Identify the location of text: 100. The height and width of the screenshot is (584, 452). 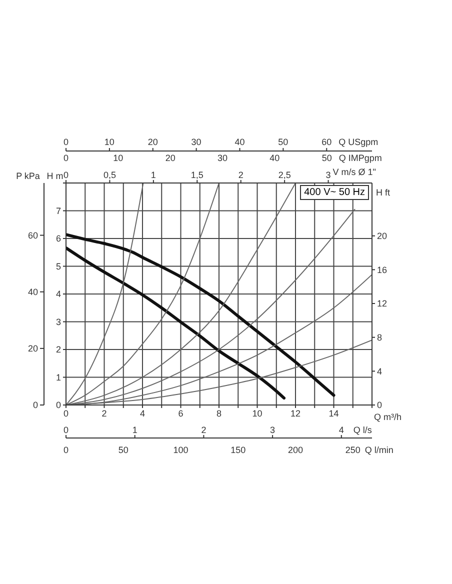
(180, 450).